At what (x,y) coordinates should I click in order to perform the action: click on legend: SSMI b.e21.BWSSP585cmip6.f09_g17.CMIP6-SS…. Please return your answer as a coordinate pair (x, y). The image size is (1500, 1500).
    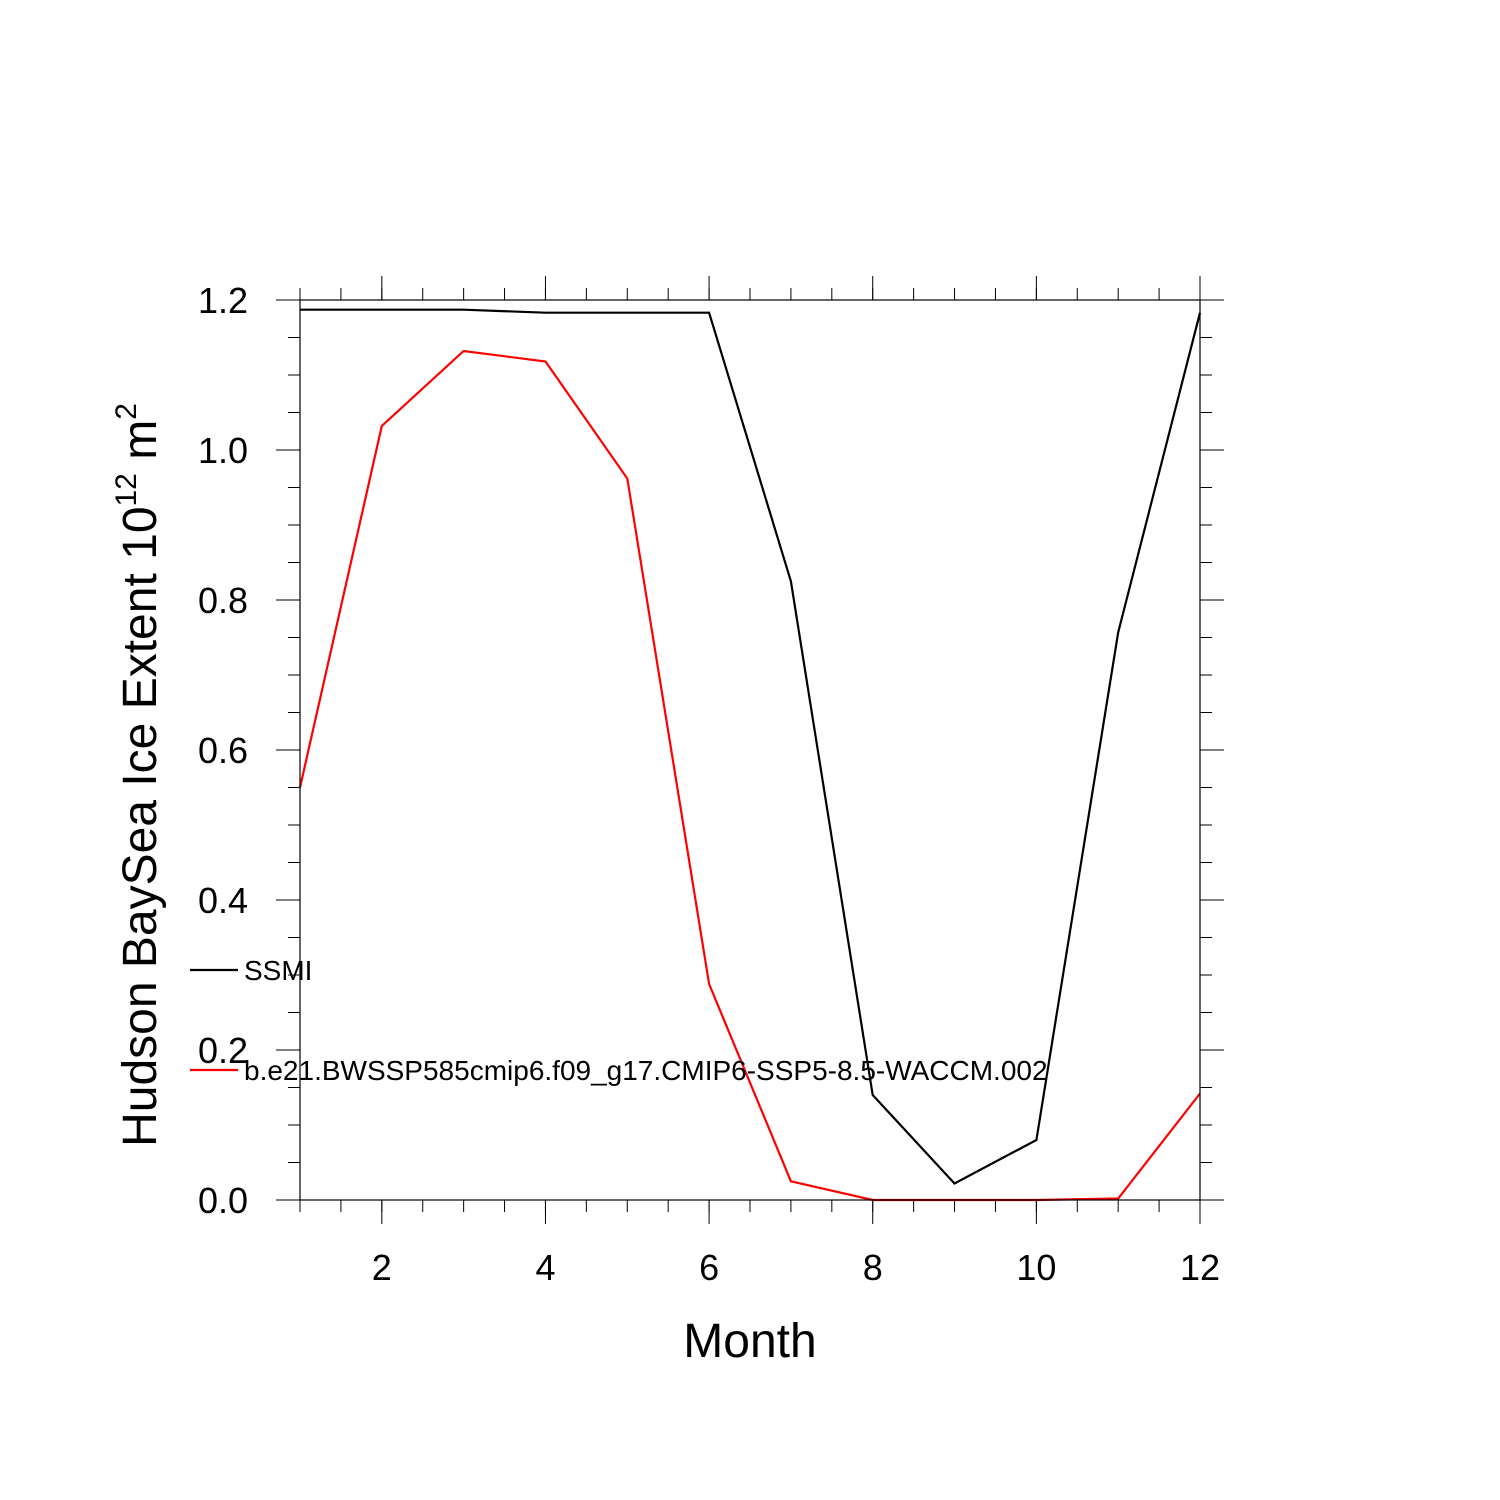
    Looking at the image, I should click on (619, 1020).